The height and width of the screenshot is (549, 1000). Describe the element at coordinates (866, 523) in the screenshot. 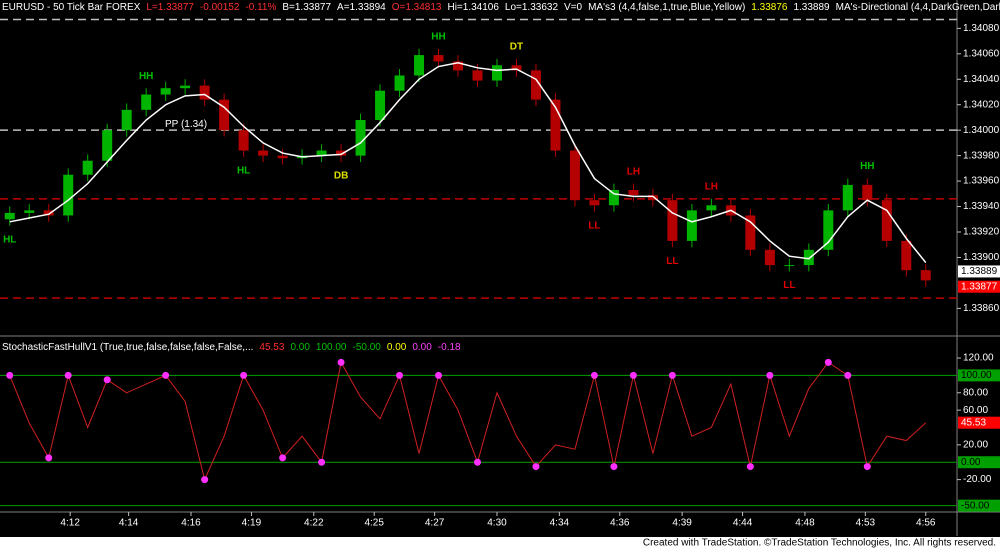

I see `x-tick-label: 4:53` at that location.